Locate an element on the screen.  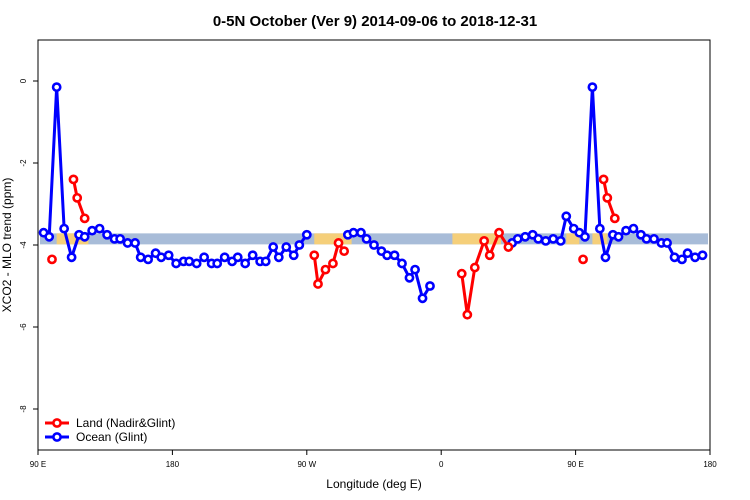
y-tick-label: -8 is located at coordinates (23, 409).